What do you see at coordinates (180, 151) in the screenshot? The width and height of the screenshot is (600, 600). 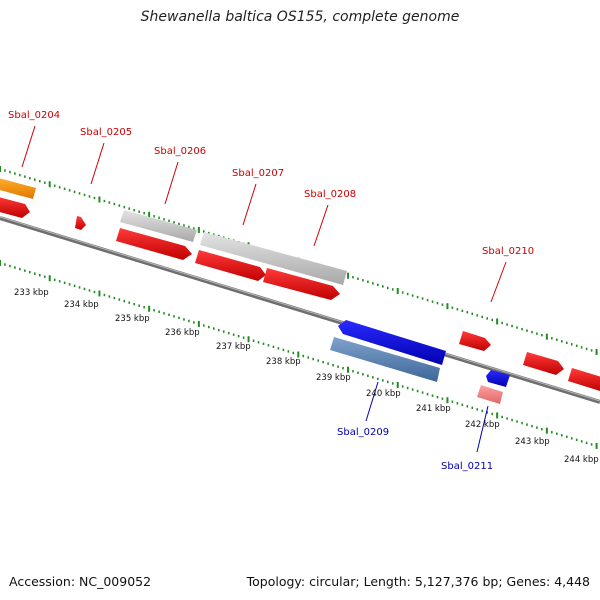 I see `gene-label: Sbal_0206` at bounding box center [180, 151].